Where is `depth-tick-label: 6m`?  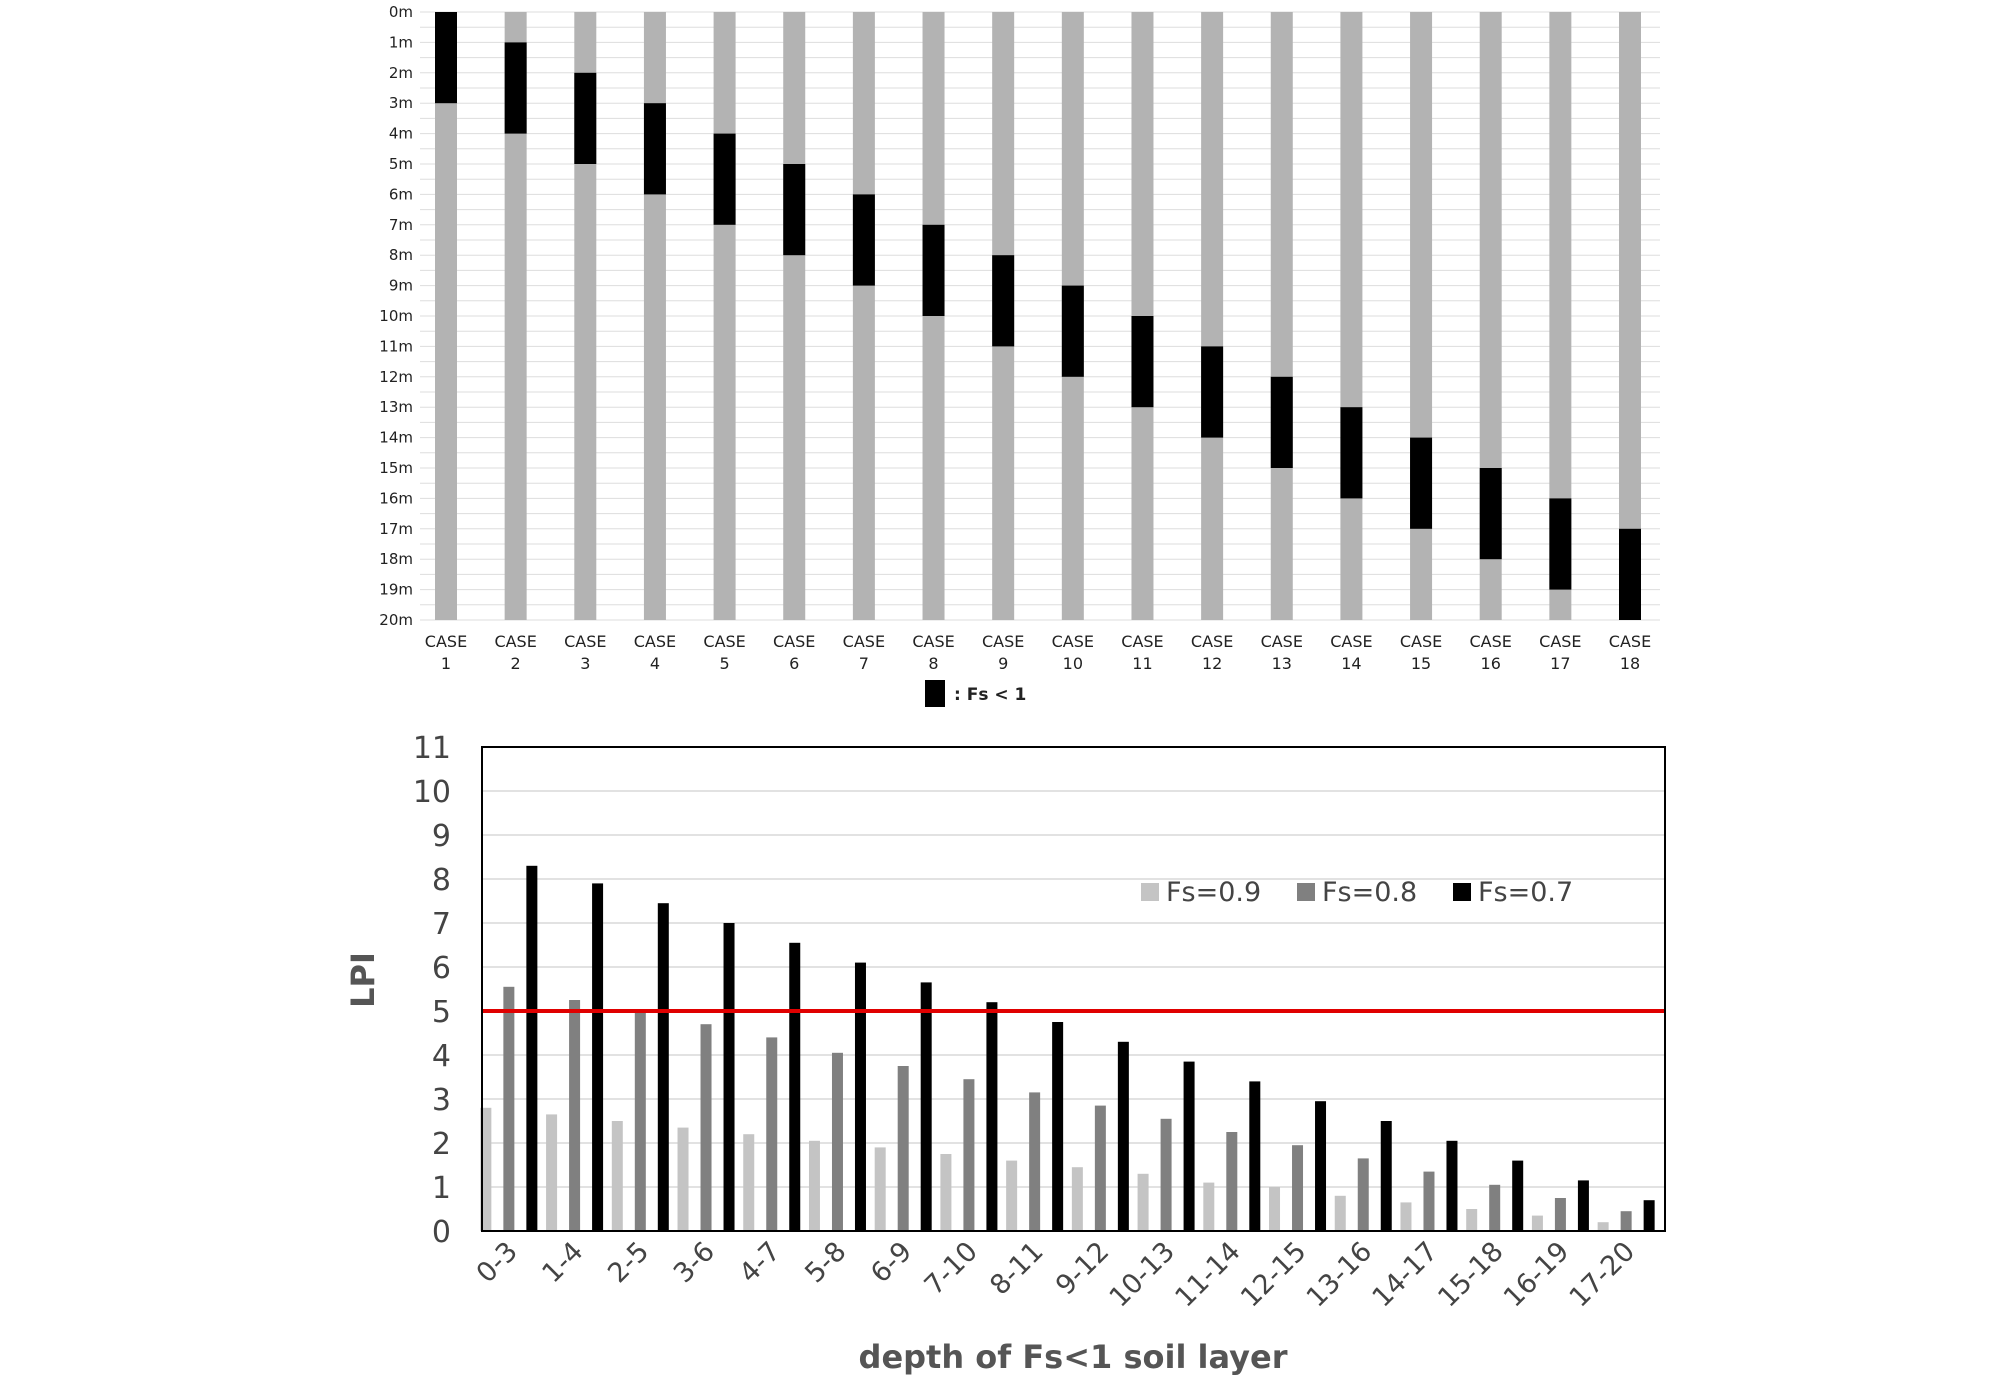 depth-tick-label: 6m is located at coordinates (401, 194).